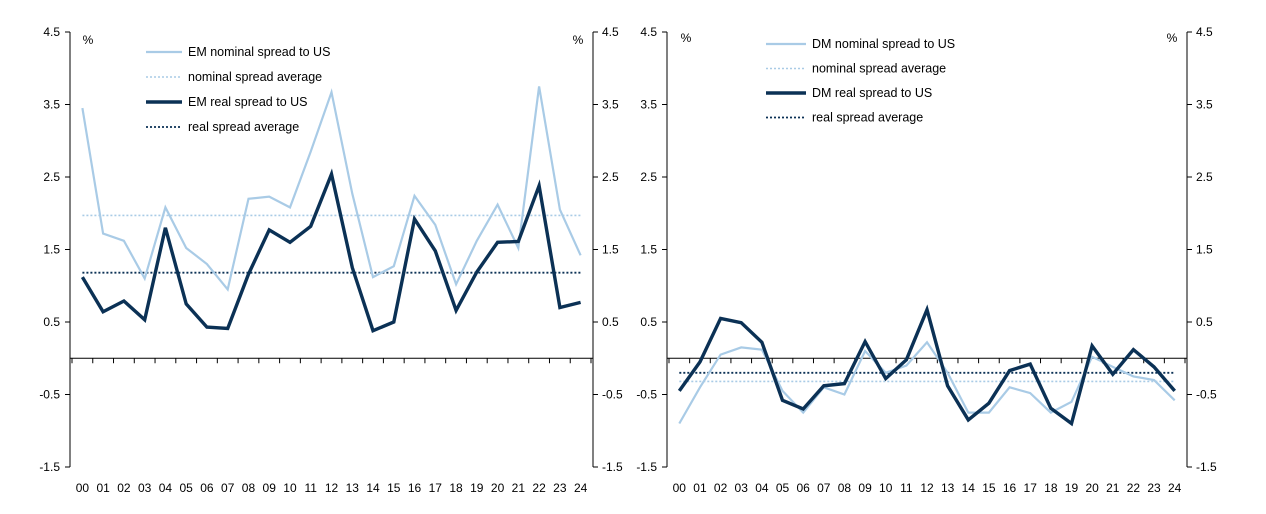  Describe the element at coordinates (248, 102) in the screenshot. I see `legend-label: EM real spread to US` at that location.